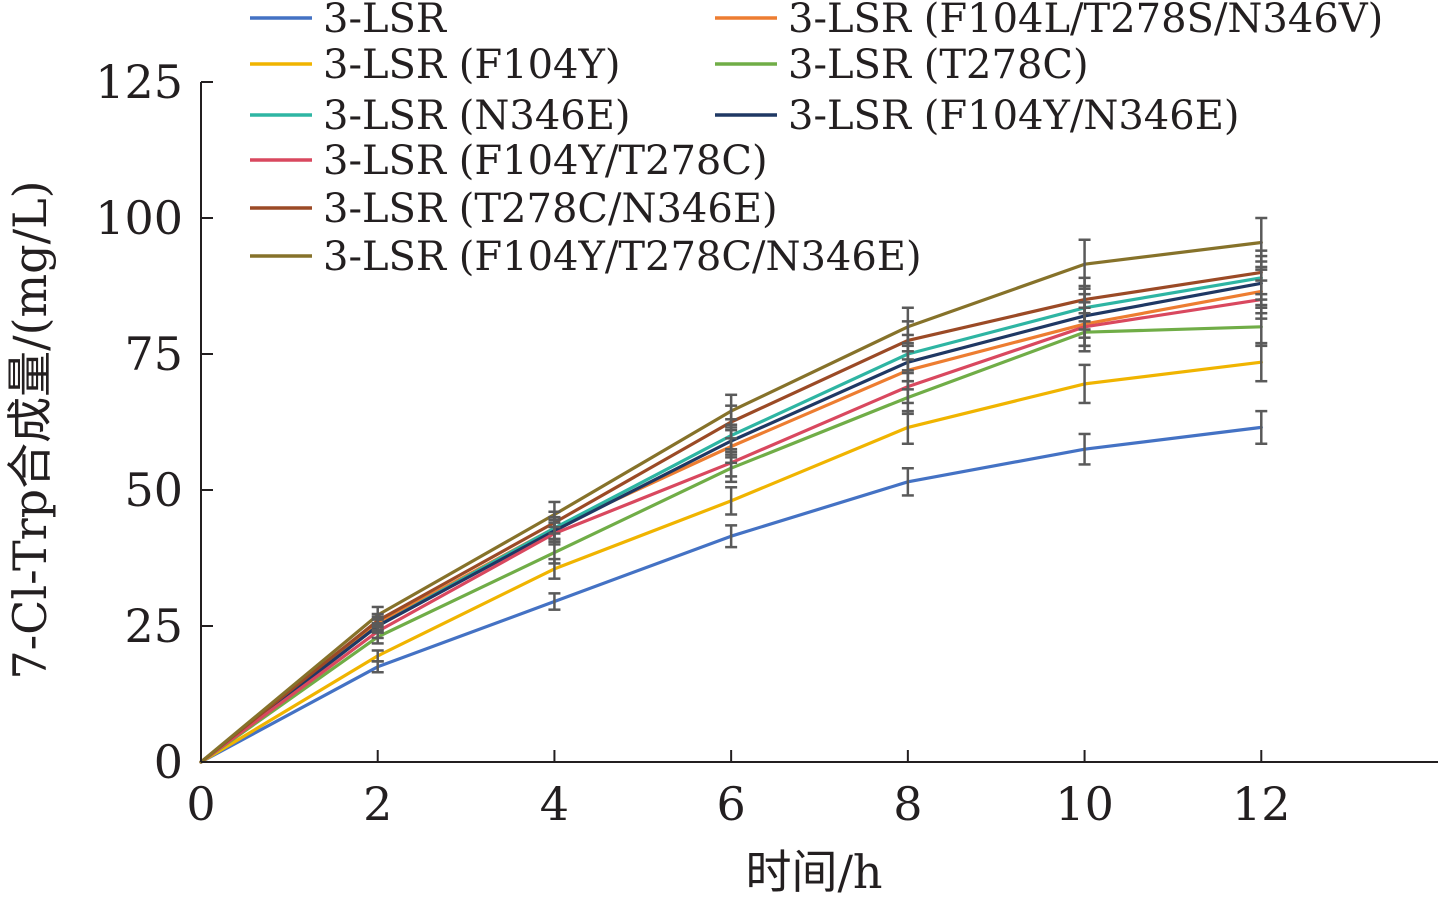 The width and height of the screenshot is (1440, 901). I want to click on legend-item-3-lsr-f104y-n346e: 3-LSR (F104Y/N346E), so click(977, 116).